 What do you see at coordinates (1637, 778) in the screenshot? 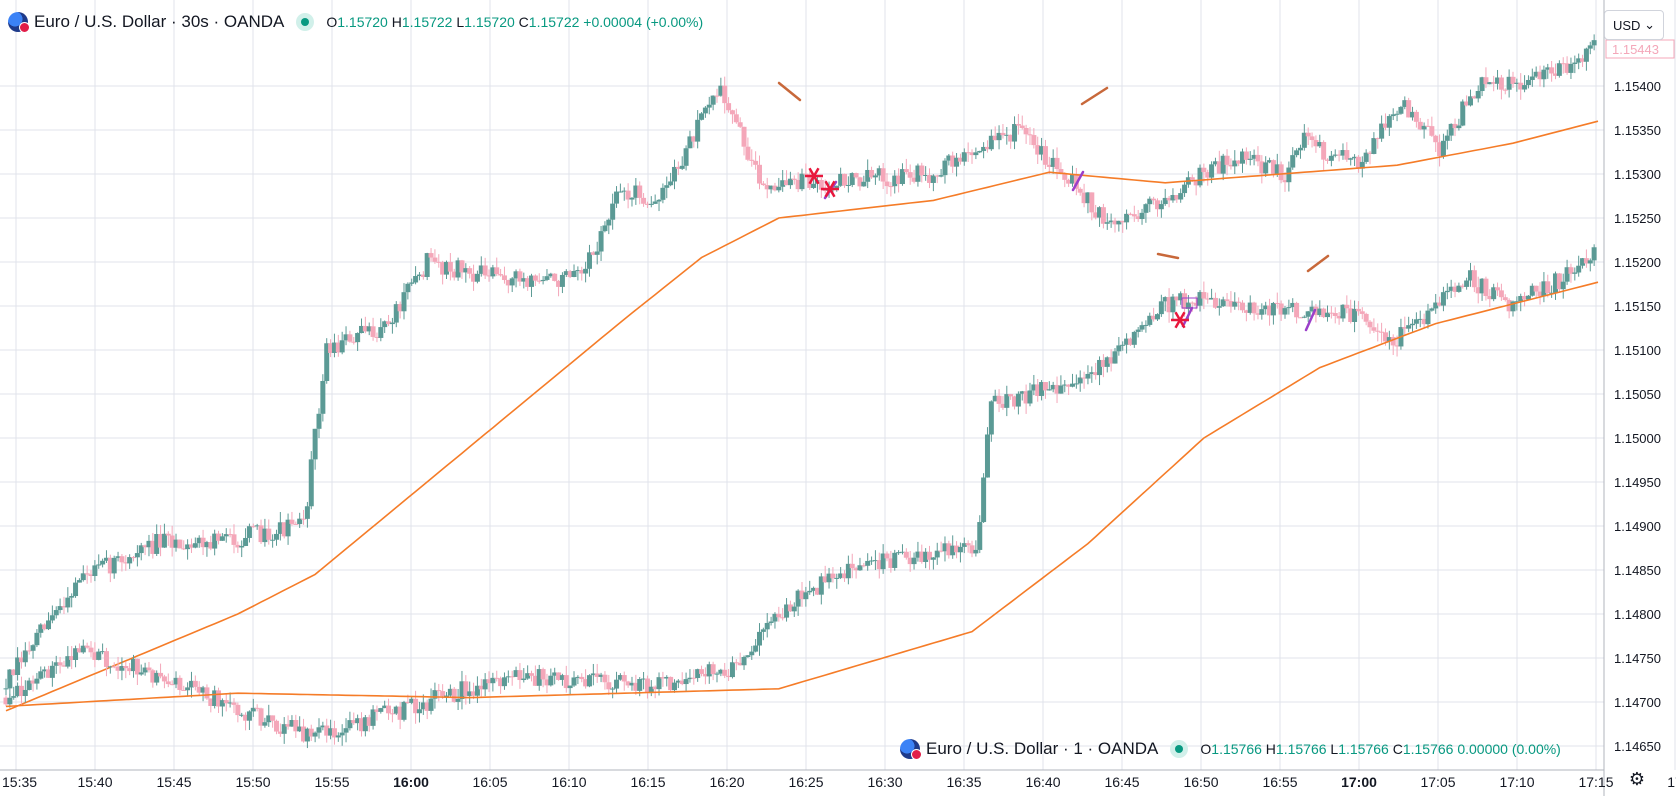
I see `gear-icon: ⚙` at bounding box center [1637, 778].